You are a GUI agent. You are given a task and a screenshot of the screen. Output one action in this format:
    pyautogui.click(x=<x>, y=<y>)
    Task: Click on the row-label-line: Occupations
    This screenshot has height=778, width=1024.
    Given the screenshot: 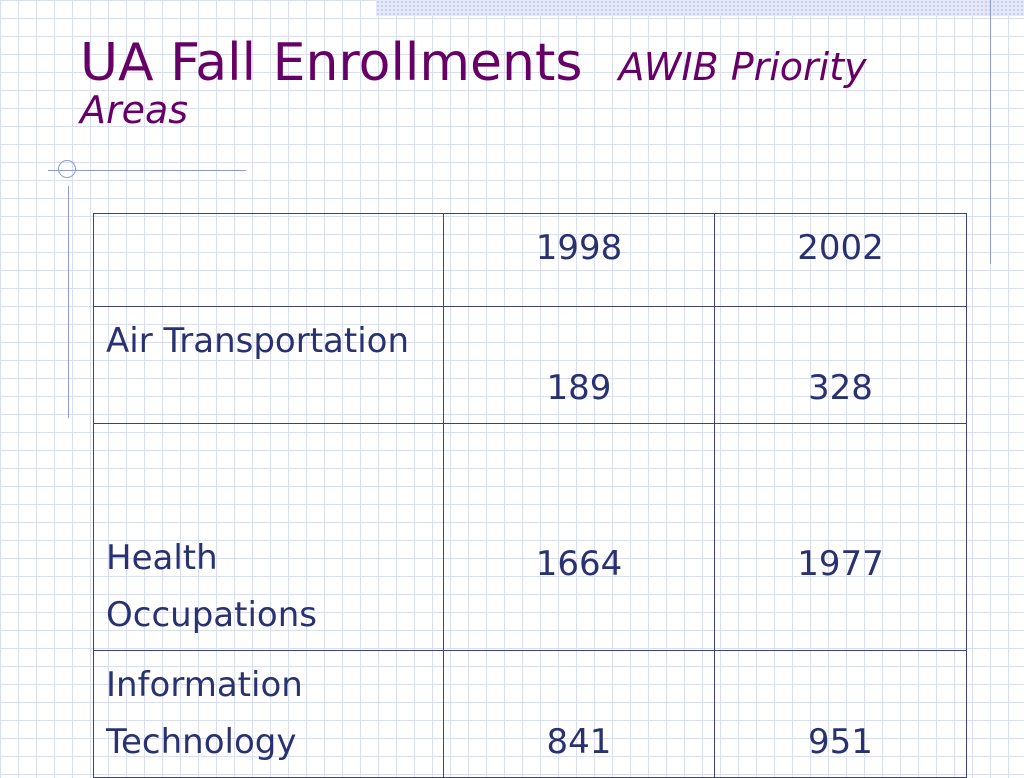 What is the action you would take?
    pyautogui.click(x=211, y=615)
    